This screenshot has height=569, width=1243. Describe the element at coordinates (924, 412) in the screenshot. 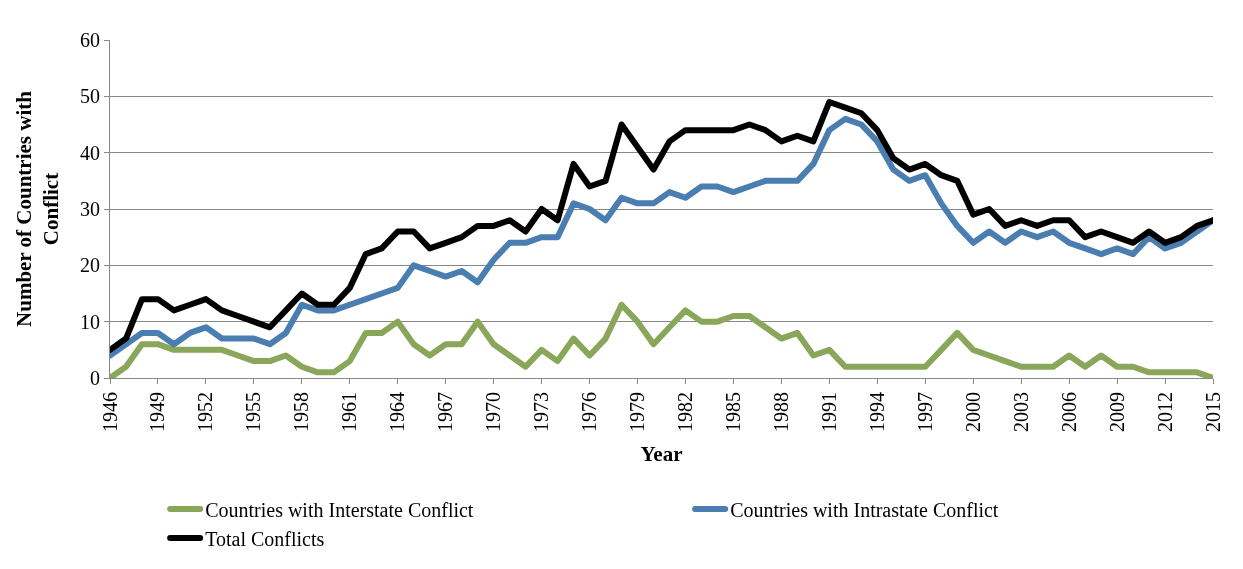

I see `x-tick-label: 1997` at that location.